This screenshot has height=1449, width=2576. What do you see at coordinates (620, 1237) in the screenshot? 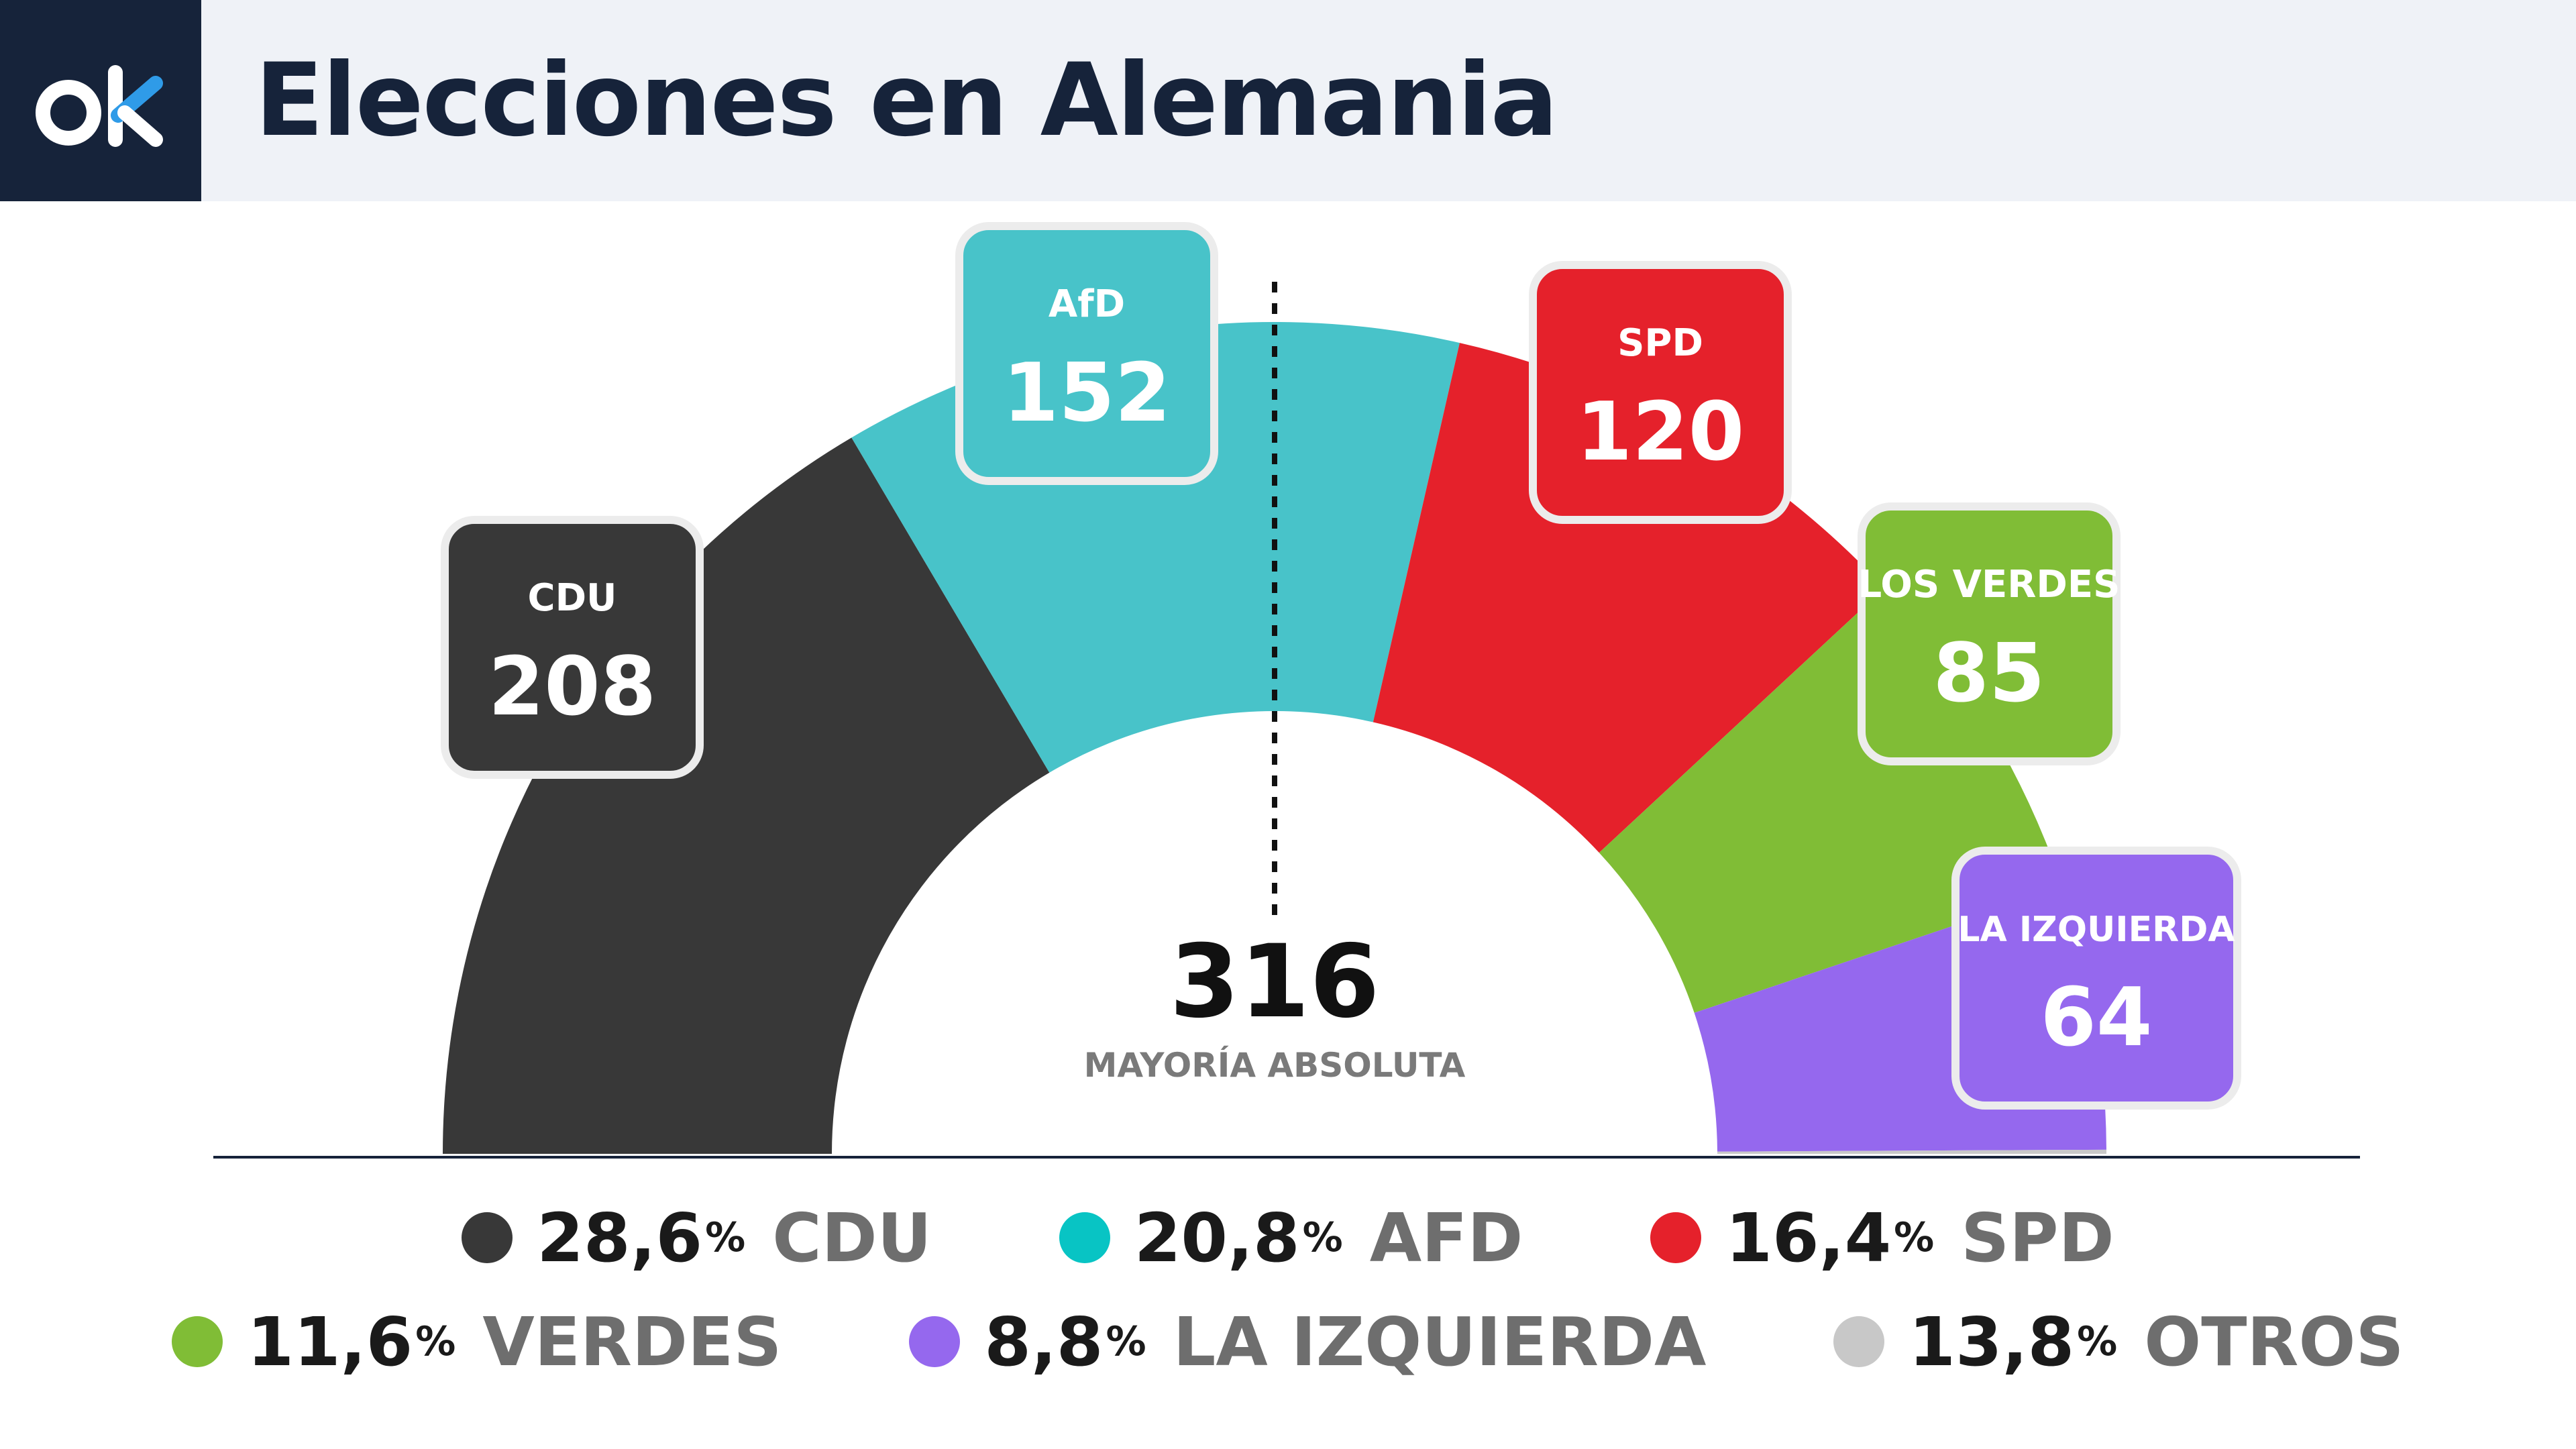
I see `legend-percentage: 28,6` at bounding box center [620, 1237].